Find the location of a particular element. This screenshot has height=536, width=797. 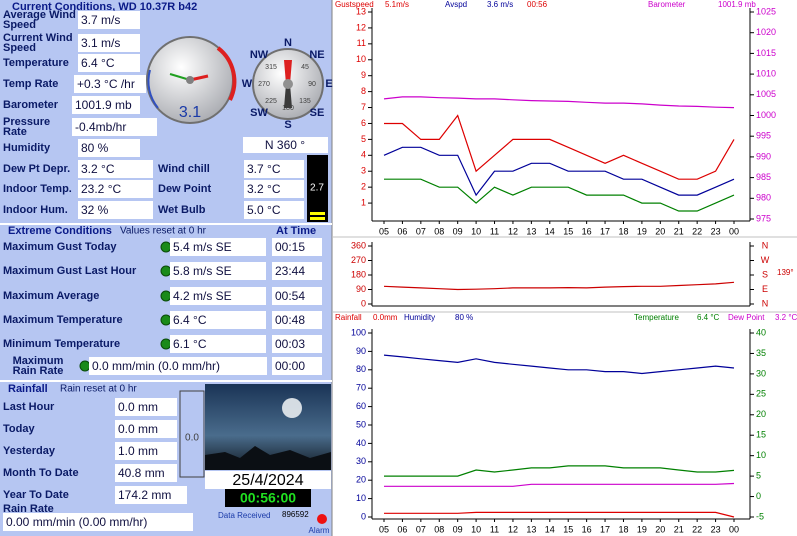

y-tick-label: 60 is located at coordinates (361, 406).